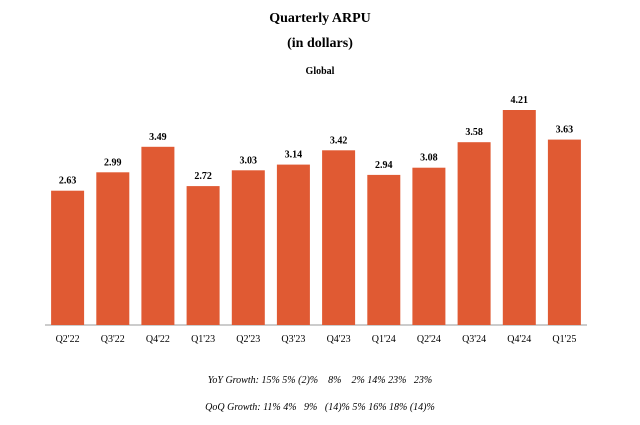 Image resolution: width=640 pixels, height=425 pixels. Describe the element at coordinates (429, 158) in the screenshot. I see `value-label-8: 3.08` at that location.